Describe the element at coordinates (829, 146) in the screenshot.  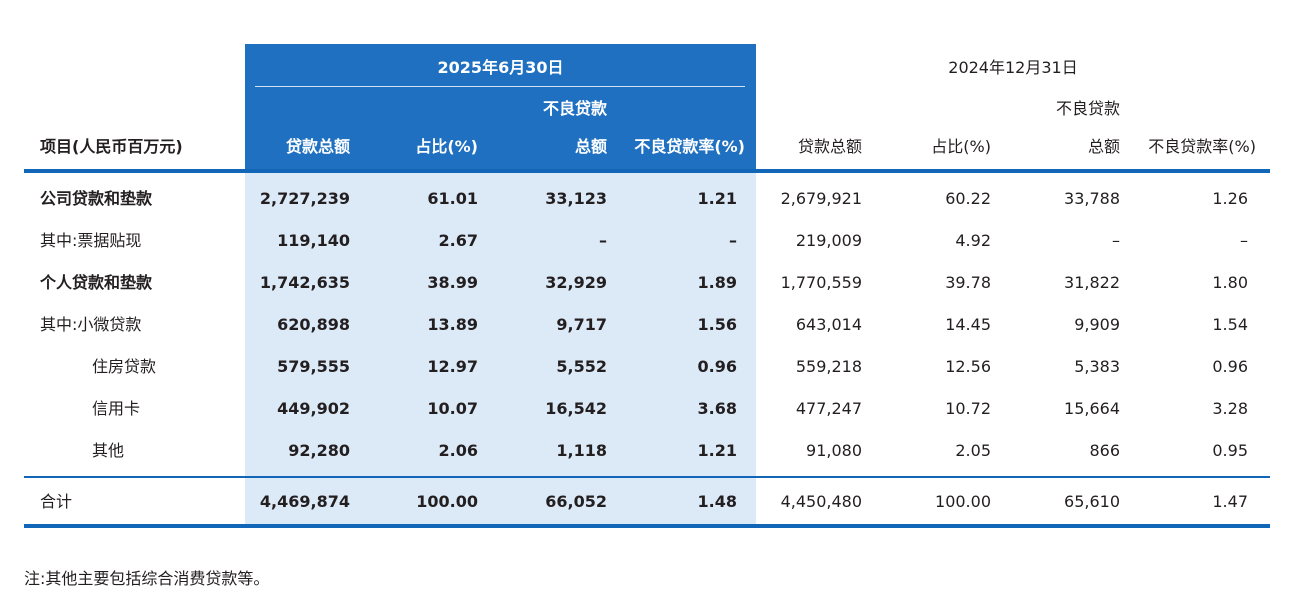
I see `column-header-total-prior: 贷款总额` at that location.